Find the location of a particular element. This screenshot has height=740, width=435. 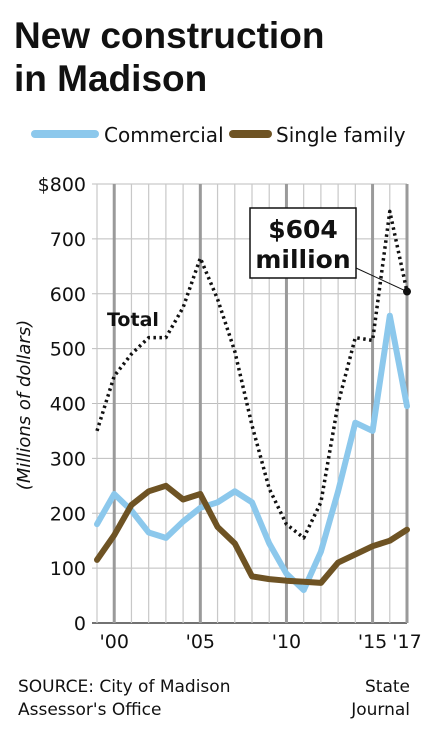

y-tick-label: 500 is located at coordinates (68, 350).